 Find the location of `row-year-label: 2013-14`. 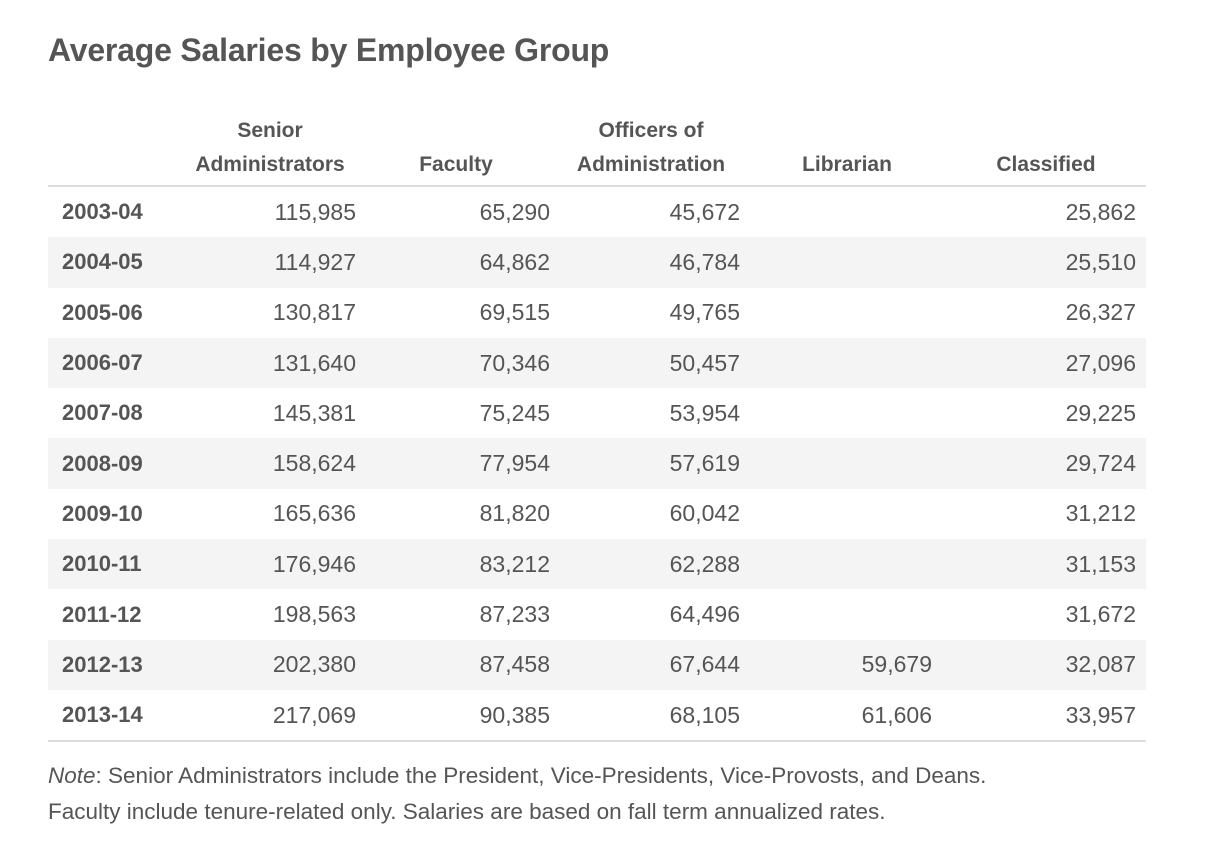

row-year-label: 2013-14 is located at coordinates (115, 716).